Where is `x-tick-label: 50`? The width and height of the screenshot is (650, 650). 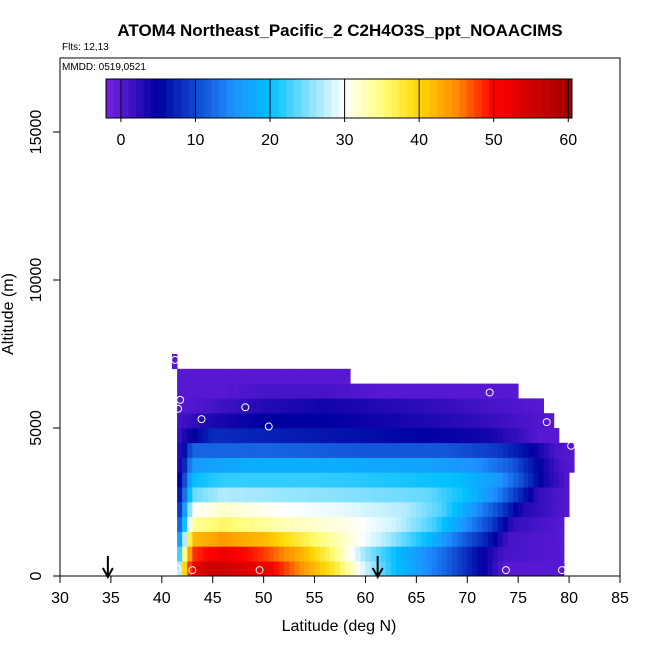 x-tick-label: 50 is located at coordinates (264, 598).